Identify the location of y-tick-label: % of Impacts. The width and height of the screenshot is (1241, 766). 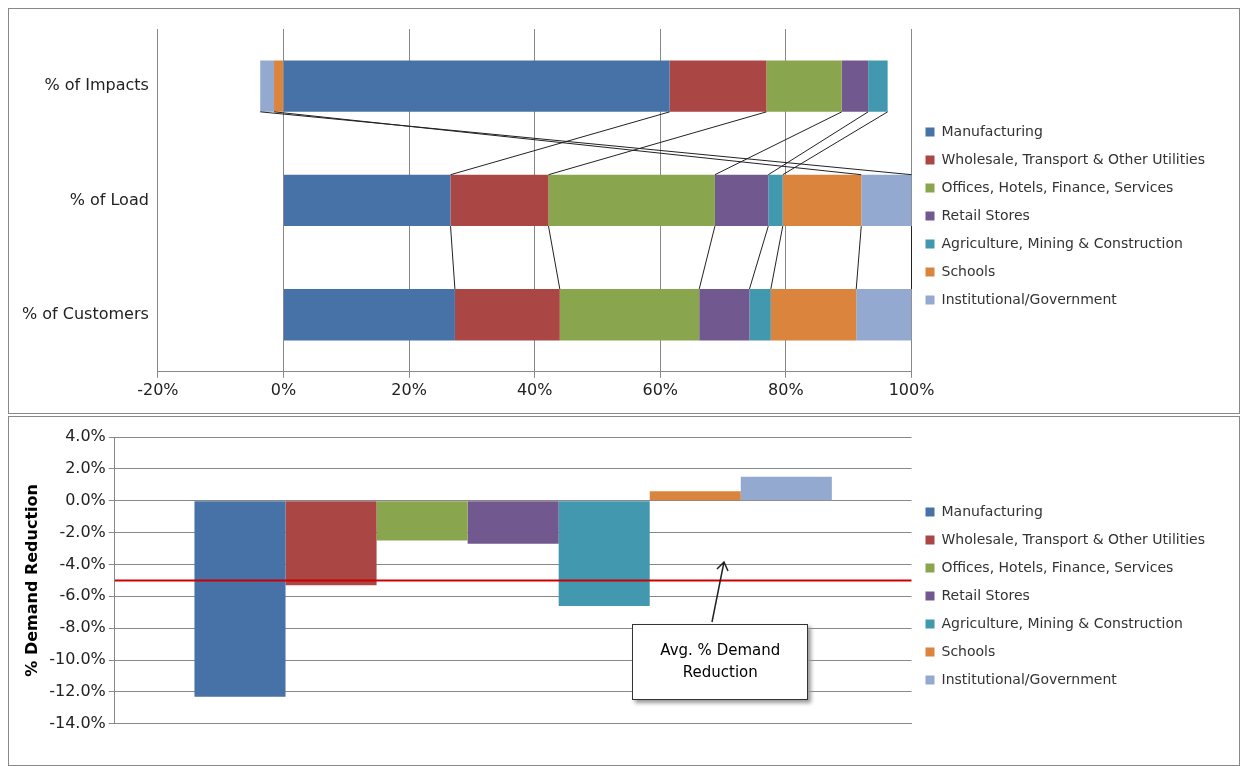
(96, 85).